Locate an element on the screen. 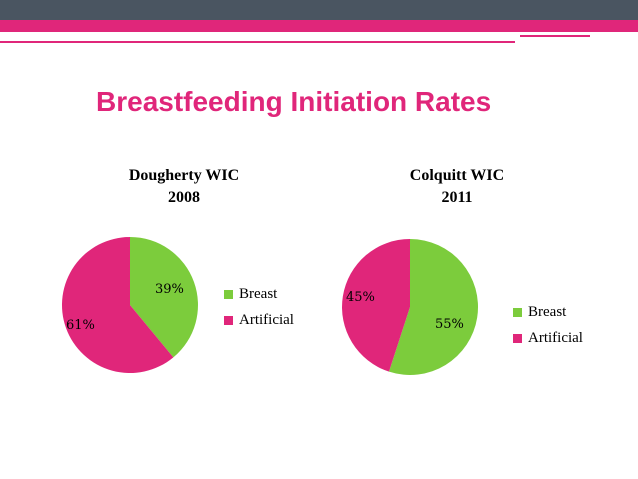 The width and height of the screenshot is (638, 479). chart1-slice-breast is located at coordinates (164, 297).